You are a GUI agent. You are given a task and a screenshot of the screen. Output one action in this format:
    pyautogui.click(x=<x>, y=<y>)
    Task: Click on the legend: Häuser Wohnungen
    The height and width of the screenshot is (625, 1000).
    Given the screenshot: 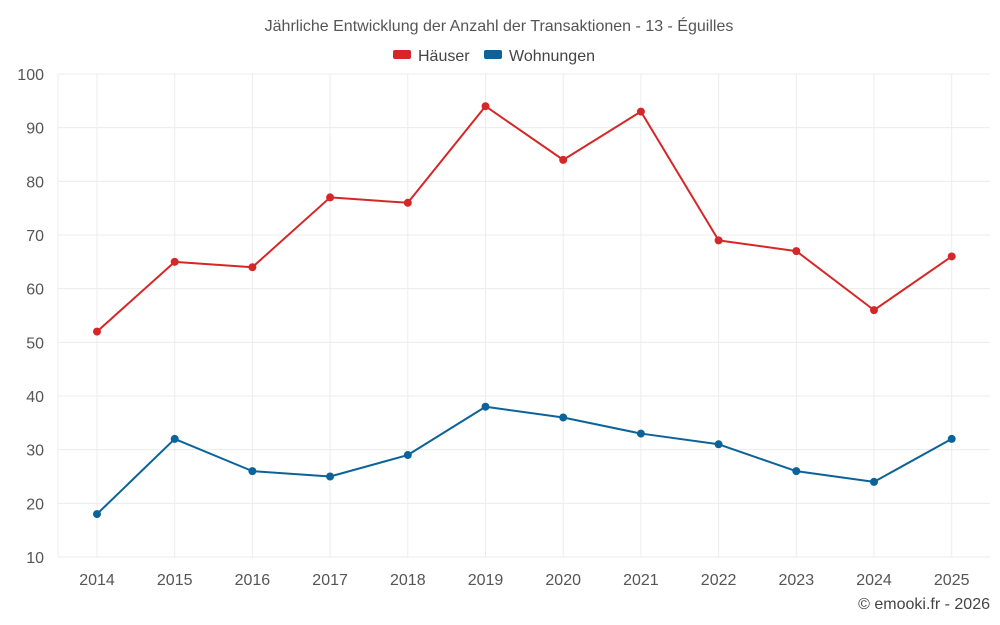 What is the action you would take?
    pyautogui.click(x=494, y=56)
    